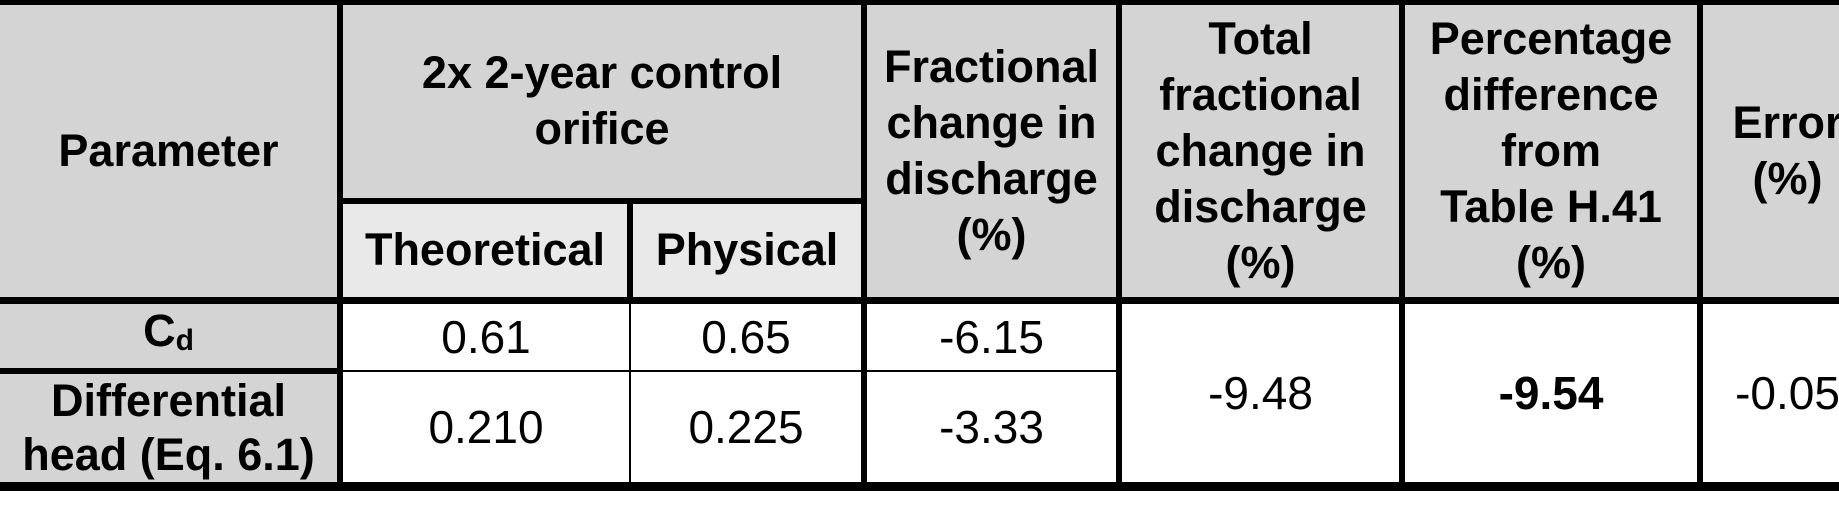 This screenshot has width=1839, height=509. I want to click on col-header-group-orifice: 2x 2-year control orifice, so click(603, 103).